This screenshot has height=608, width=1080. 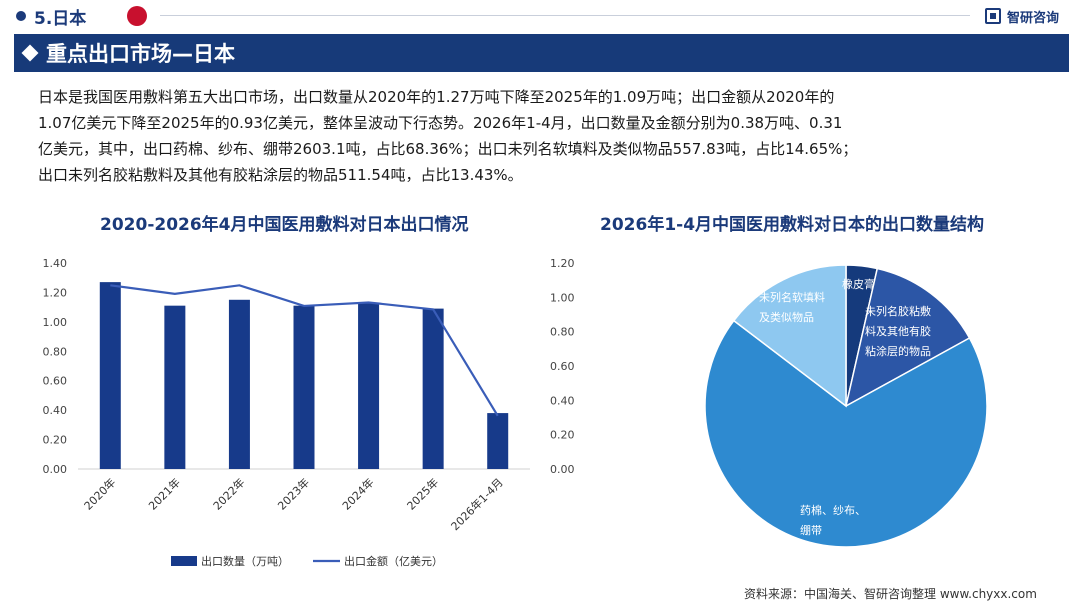 I want to click on legend-swatch-bar, so click(x=184, y=561).